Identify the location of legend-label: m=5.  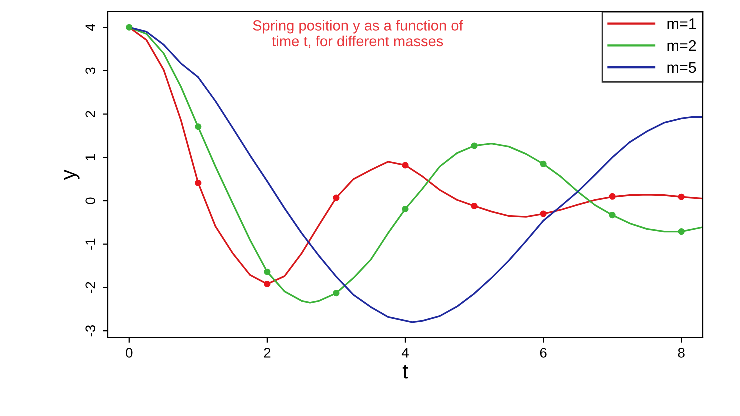
(682, 68).